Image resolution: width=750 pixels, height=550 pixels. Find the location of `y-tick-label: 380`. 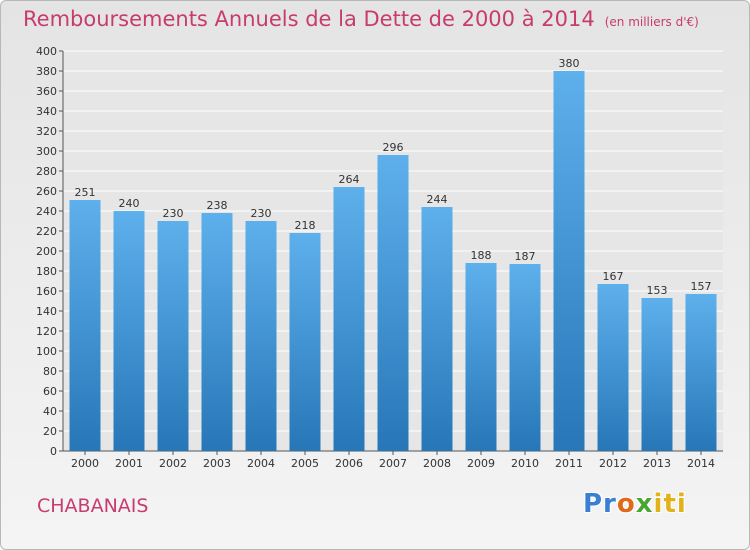

y-tick-label: 380 is located at coordinates (46, 71).